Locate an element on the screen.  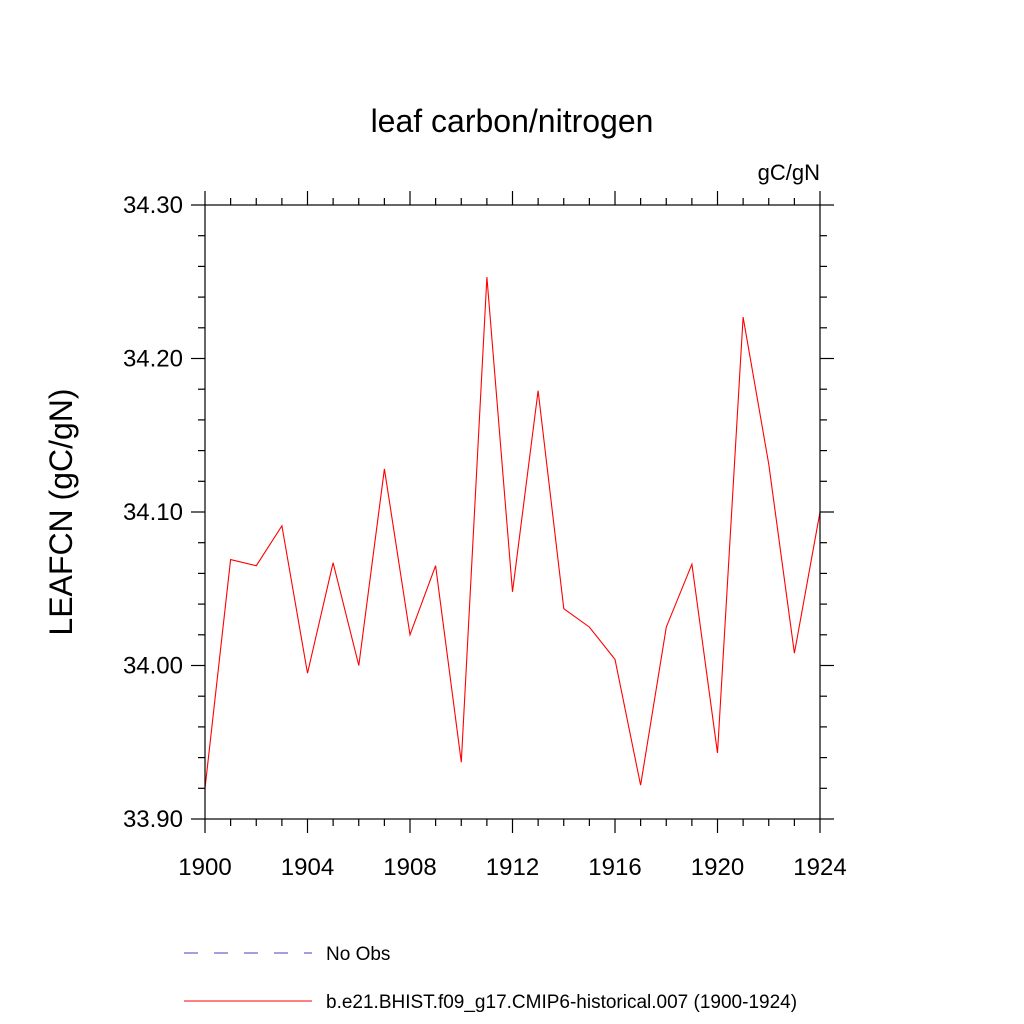
y-tick-label: 34.30 is located at coordinates (153, 205).